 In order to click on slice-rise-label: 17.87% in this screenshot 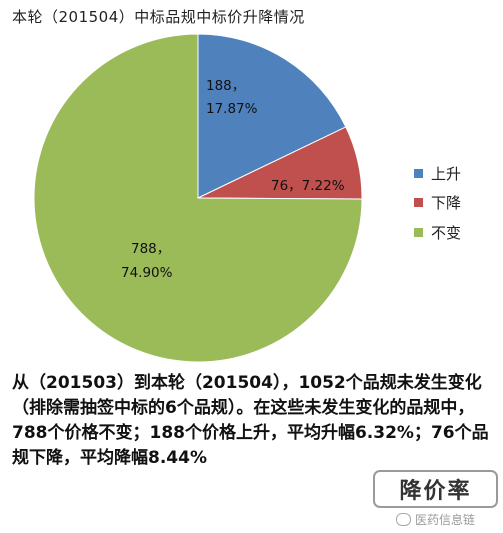, I will do `click(232, 109)`.